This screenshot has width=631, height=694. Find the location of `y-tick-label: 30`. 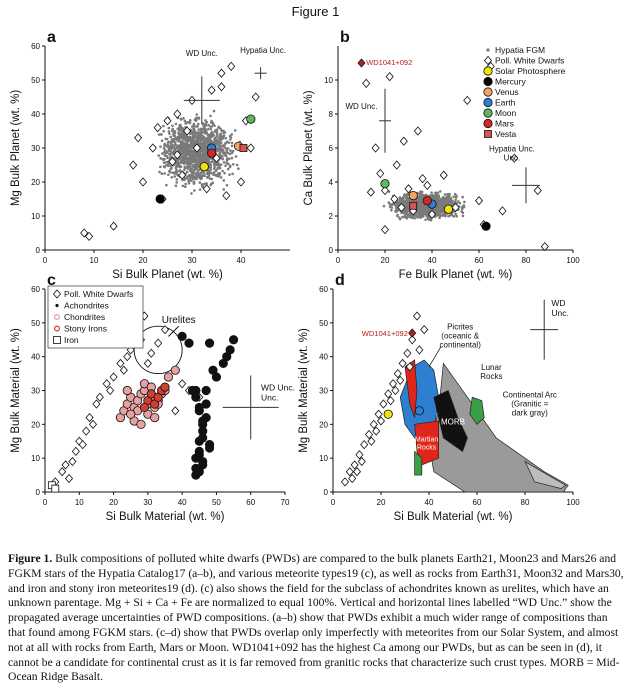

y-tick-label: 30 is located at coordinates (323, 391).